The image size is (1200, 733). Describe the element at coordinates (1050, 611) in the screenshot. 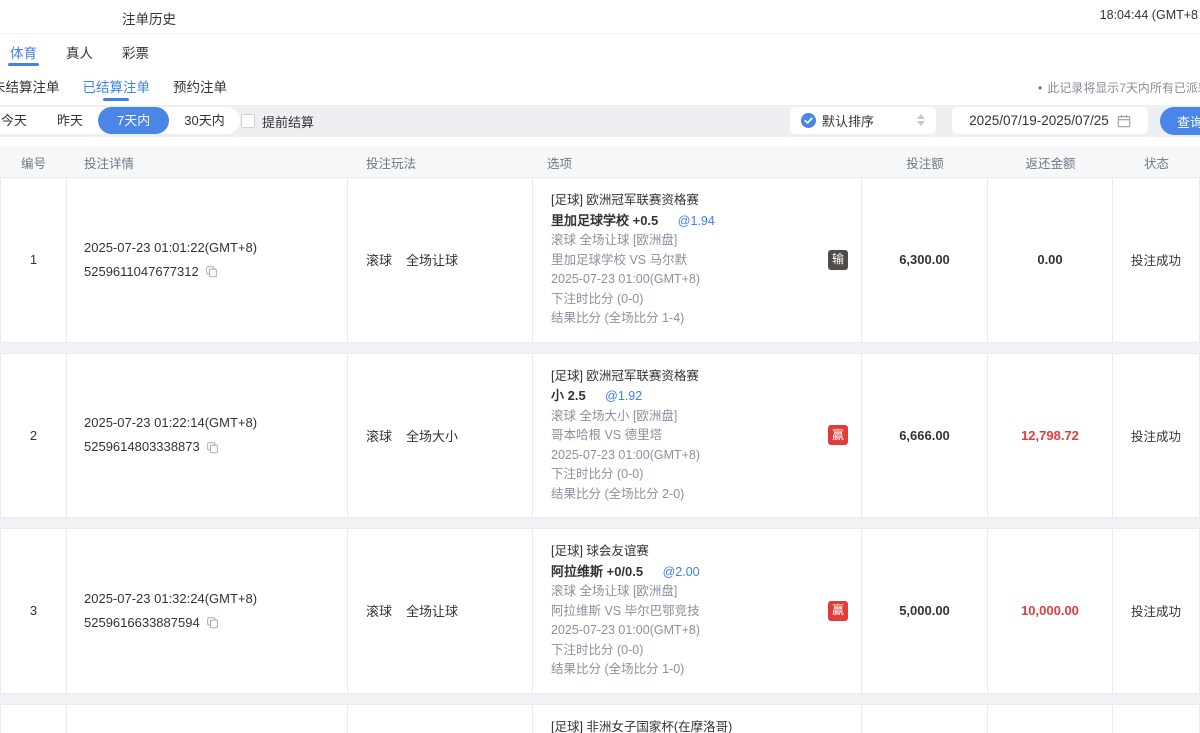

I see `return-amount: 10,000.00` at that location.